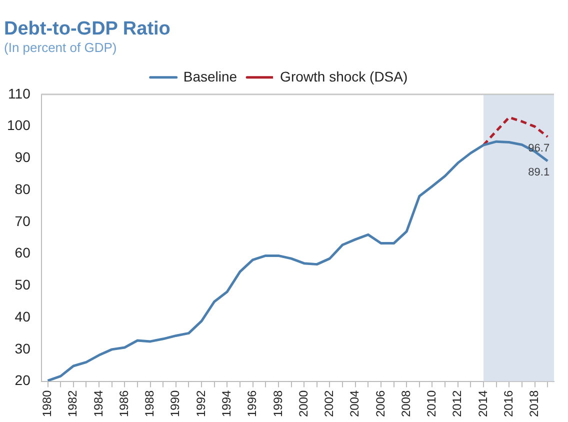 The image size is (568, 422). Describe the element at coordinates (457, 404) in the screenshot. I see `x-tick-label: 2012` at that location.